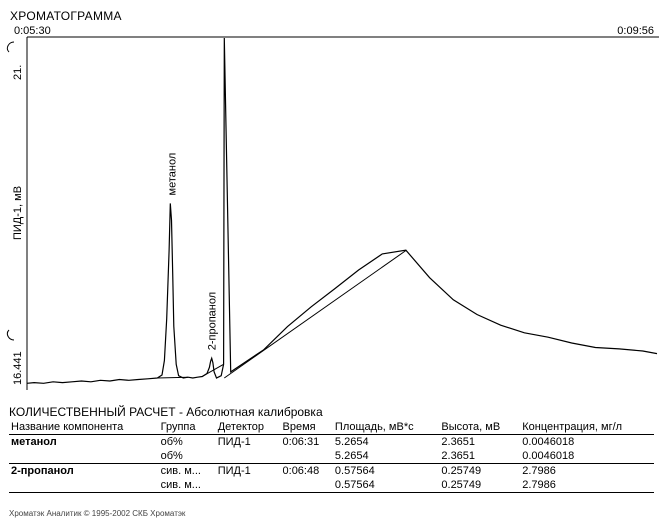  Describe the element at coordinates (18, 72) in the screenshot. I see `y-tick-top: 21.` at that location.